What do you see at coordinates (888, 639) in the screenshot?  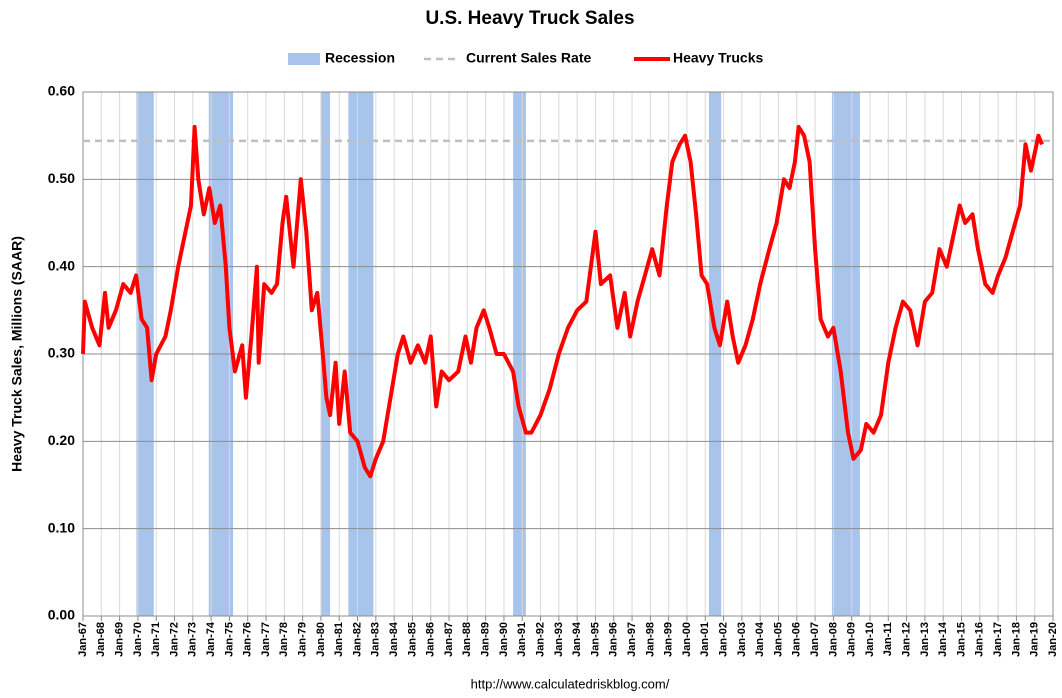 I see `x-tick-label: Jan-11` at bounding box center [888, 639].